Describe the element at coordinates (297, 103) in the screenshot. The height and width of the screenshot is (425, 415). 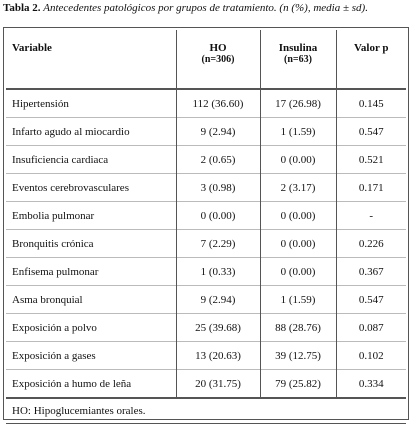
I see `table-cell: 17 (26.98)` at that location.